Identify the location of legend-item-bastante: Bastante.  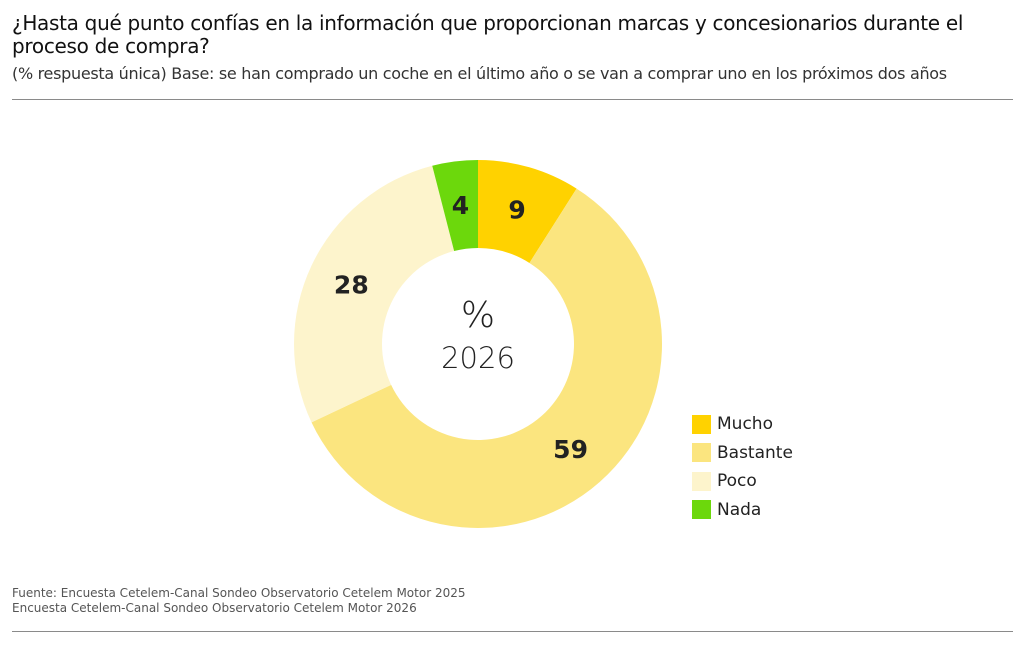
(742, 453).